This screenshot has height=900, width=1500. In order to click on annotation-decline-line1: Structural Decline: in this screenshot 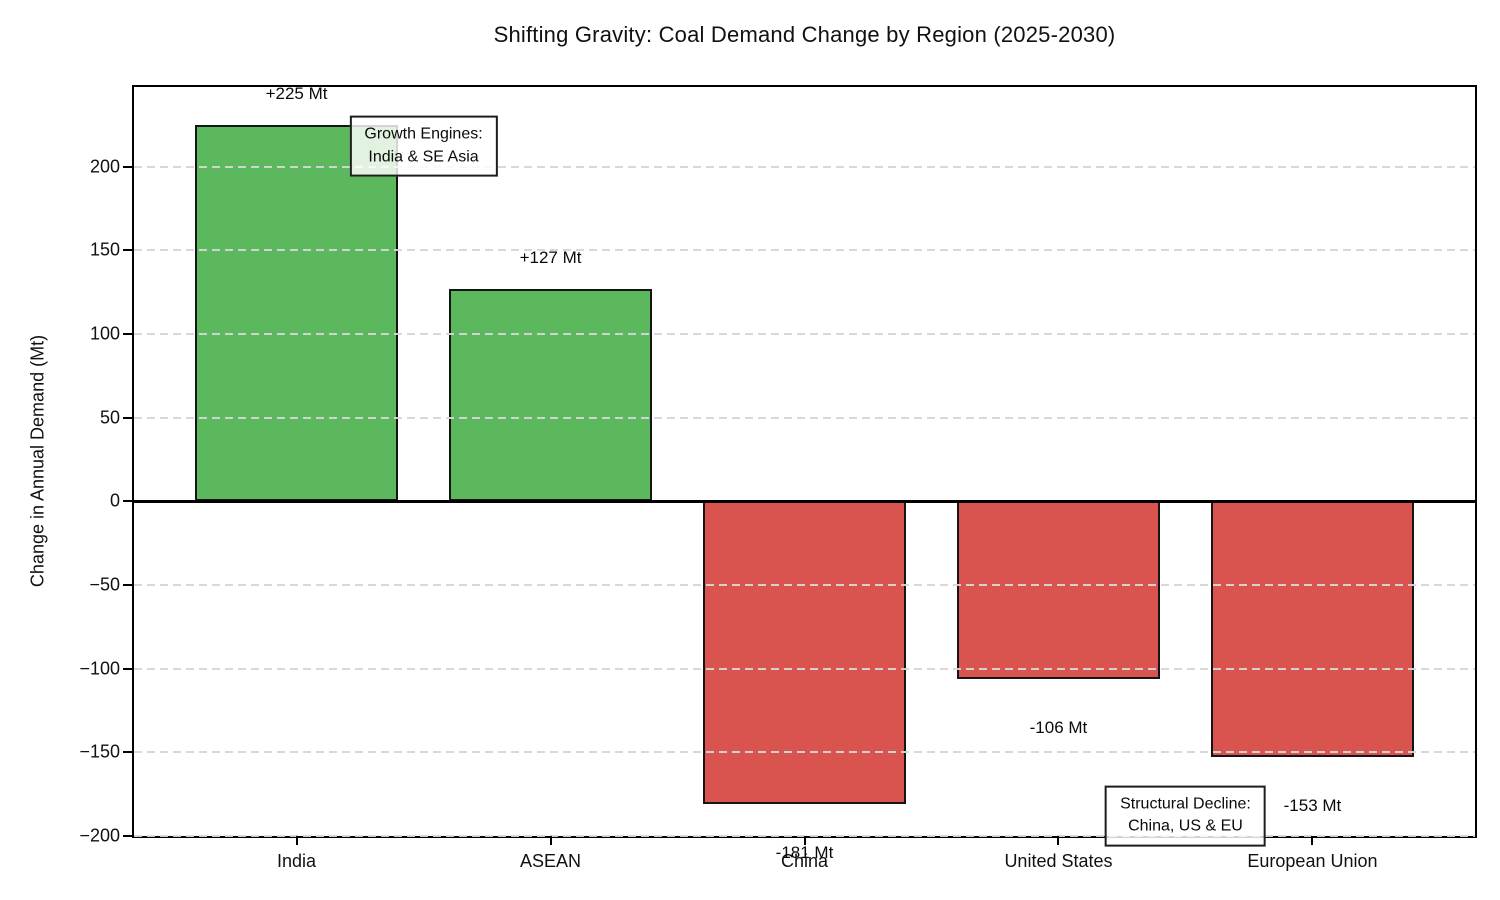, I will do `click(1185, 804)`.